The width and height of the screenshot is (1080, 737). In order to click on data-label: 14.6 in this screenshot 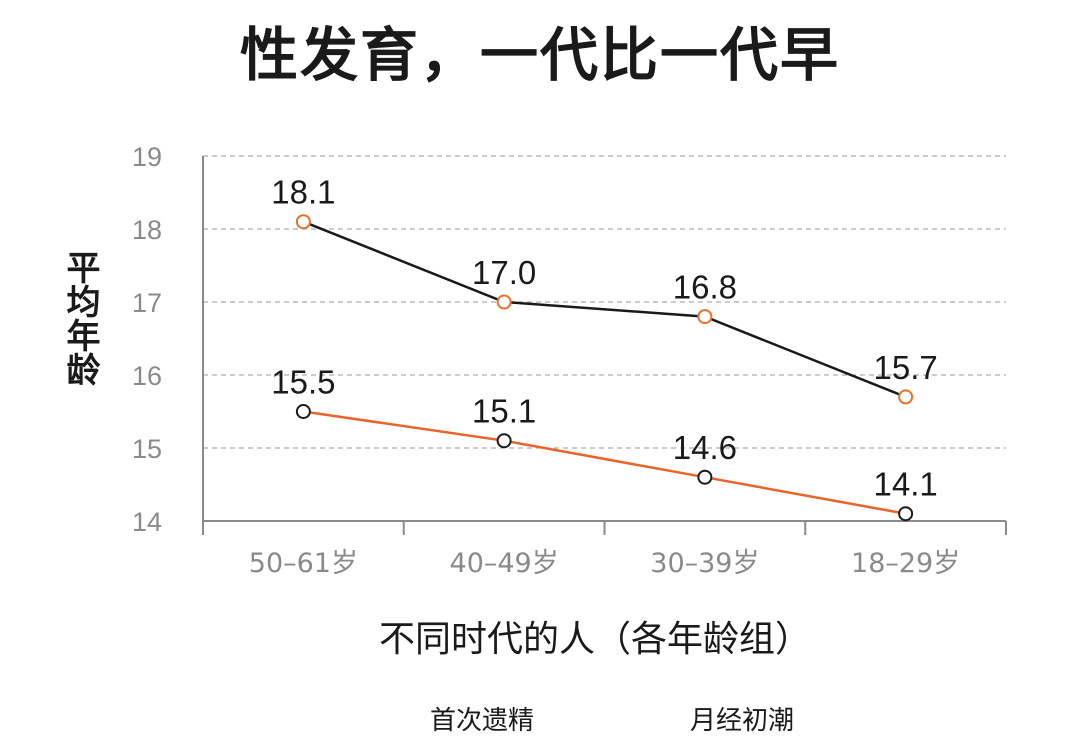, I will do `click(705, 447)`.